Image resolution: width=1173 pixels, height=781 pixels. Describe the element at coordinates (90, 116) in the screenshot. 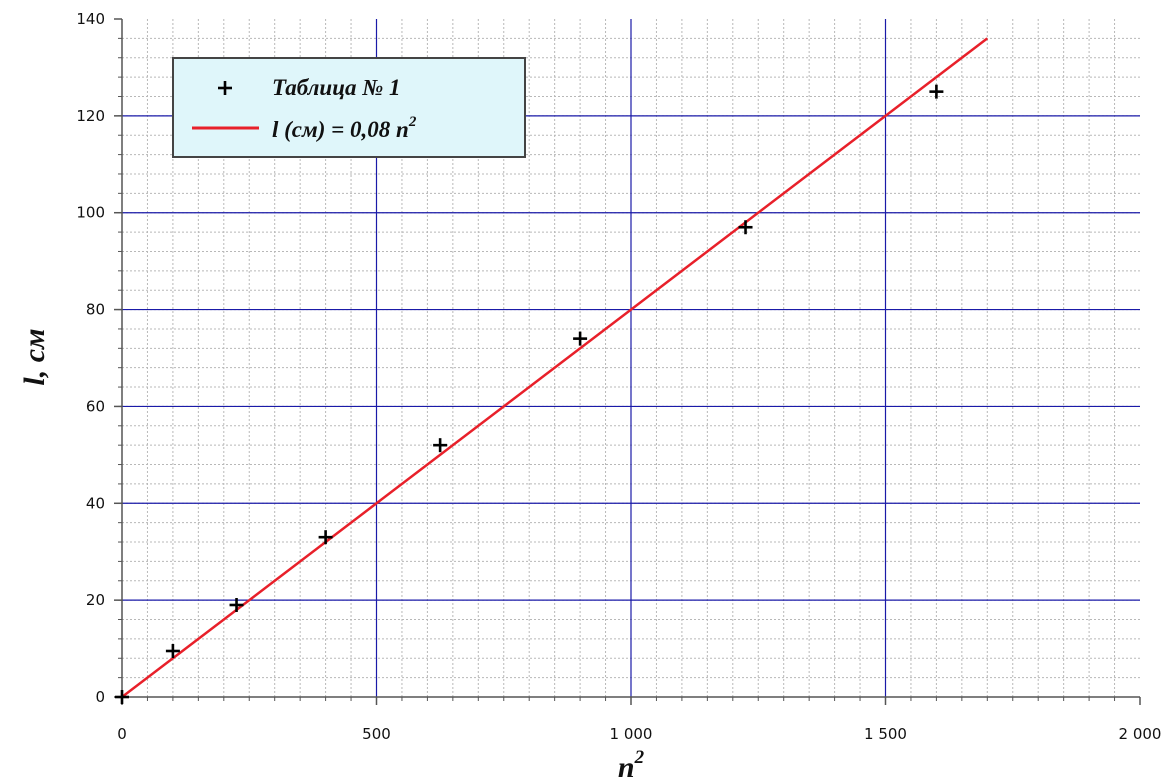

I see `y-tick-label: 120` at that location.